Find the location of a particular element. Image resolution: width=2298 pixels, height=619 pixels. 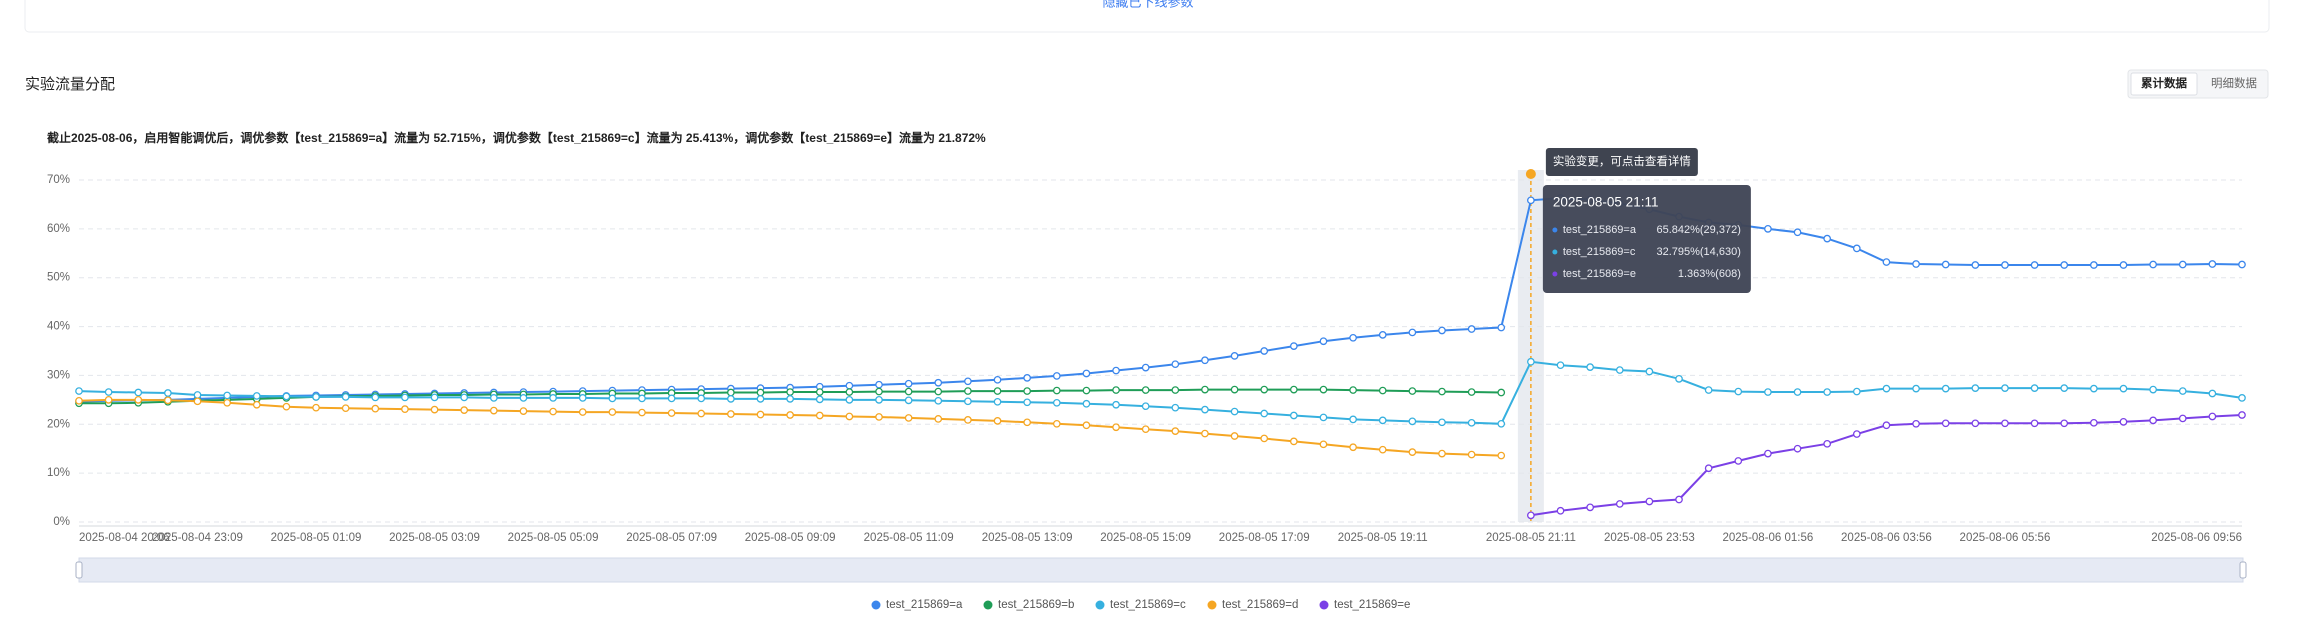

tooltip-name: test_215869=c is located at coordinates (1599, 252).